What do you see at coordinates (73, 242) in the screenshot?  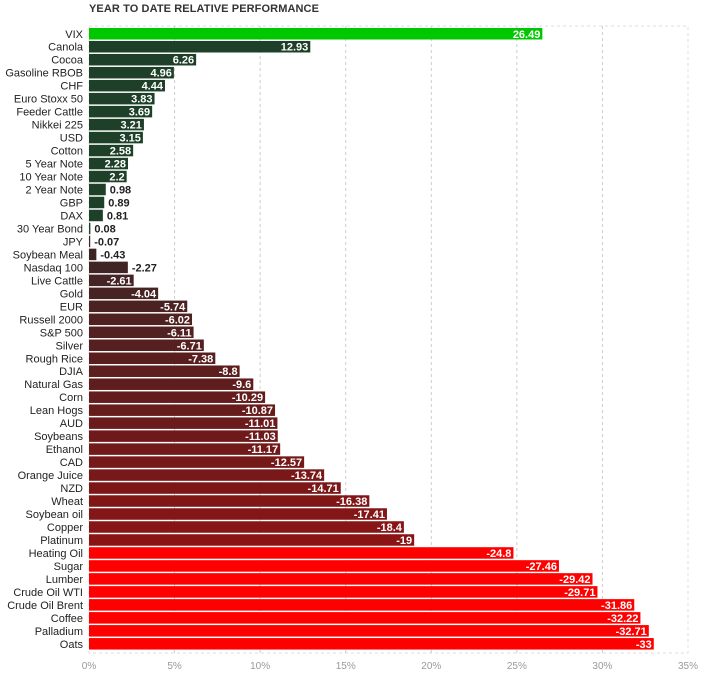 I see `category-label: JPY` at bounding box center [73, 242].